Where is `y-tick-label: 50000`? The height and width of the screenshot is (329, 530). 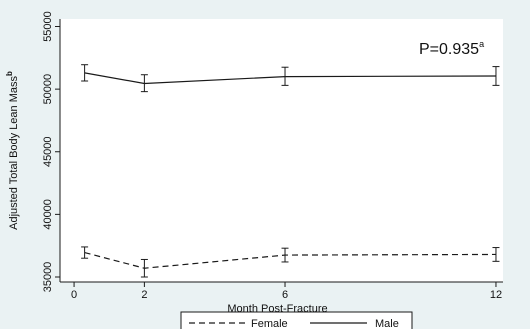 y-tick-label: 50000 is located at coordinates (48, 89).